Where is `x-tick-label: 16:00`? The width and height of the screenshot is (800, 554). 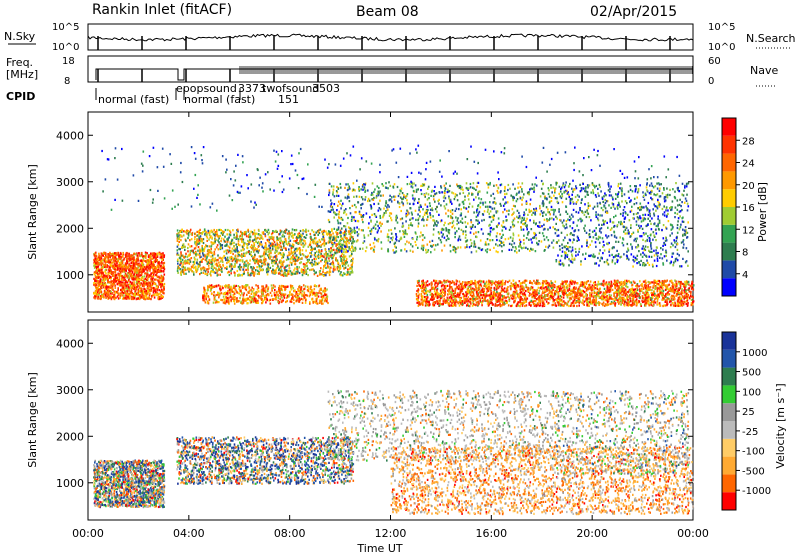
x-tick-label: 16:00 is located at coordinates (491, 533).